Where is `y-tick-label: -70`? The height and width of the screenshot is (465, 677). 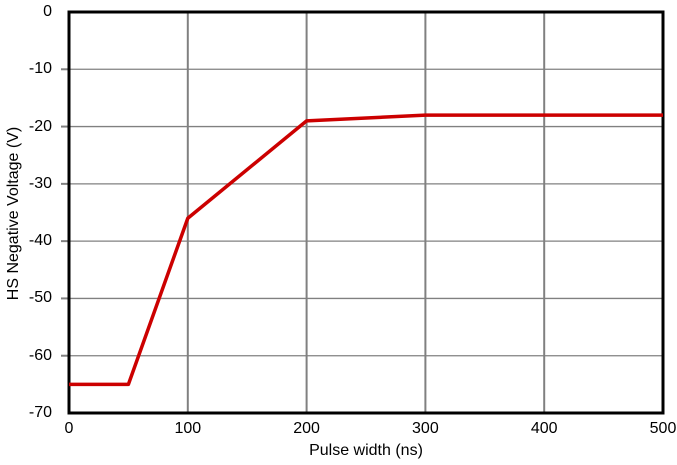
y-tick-label: -70 is located at coordinates (40, 412).